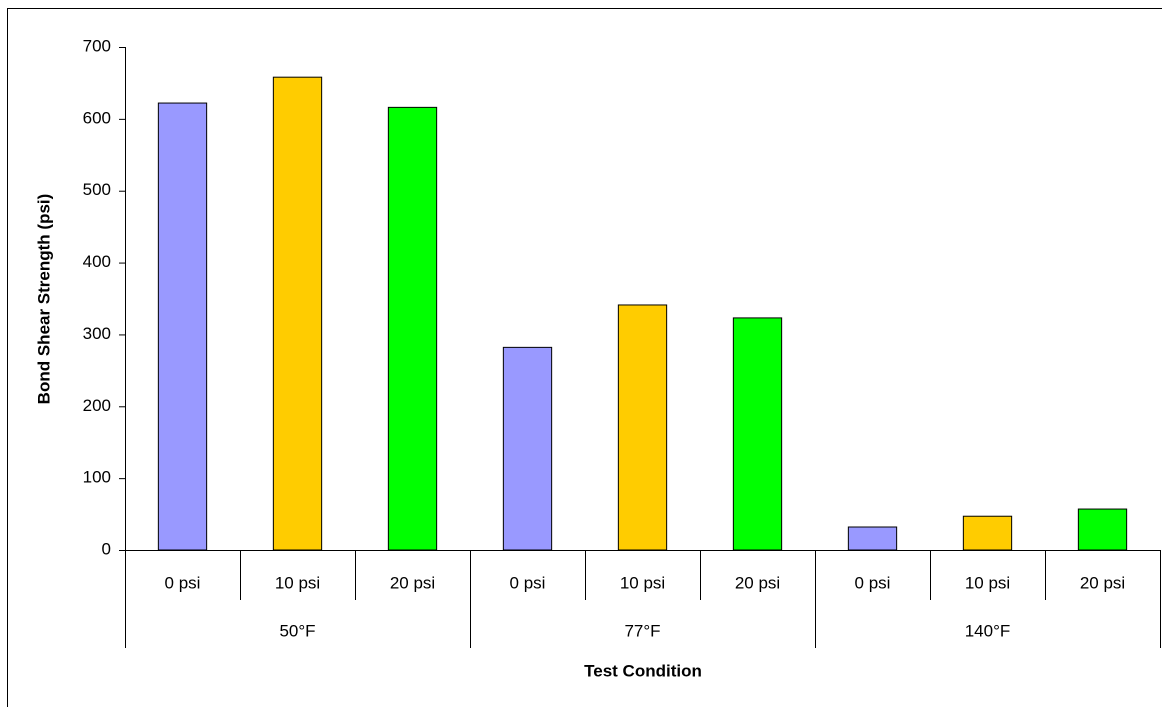 The image size is (1162, 707). I want to click on y-tick-label: 0, so click(106, 548).